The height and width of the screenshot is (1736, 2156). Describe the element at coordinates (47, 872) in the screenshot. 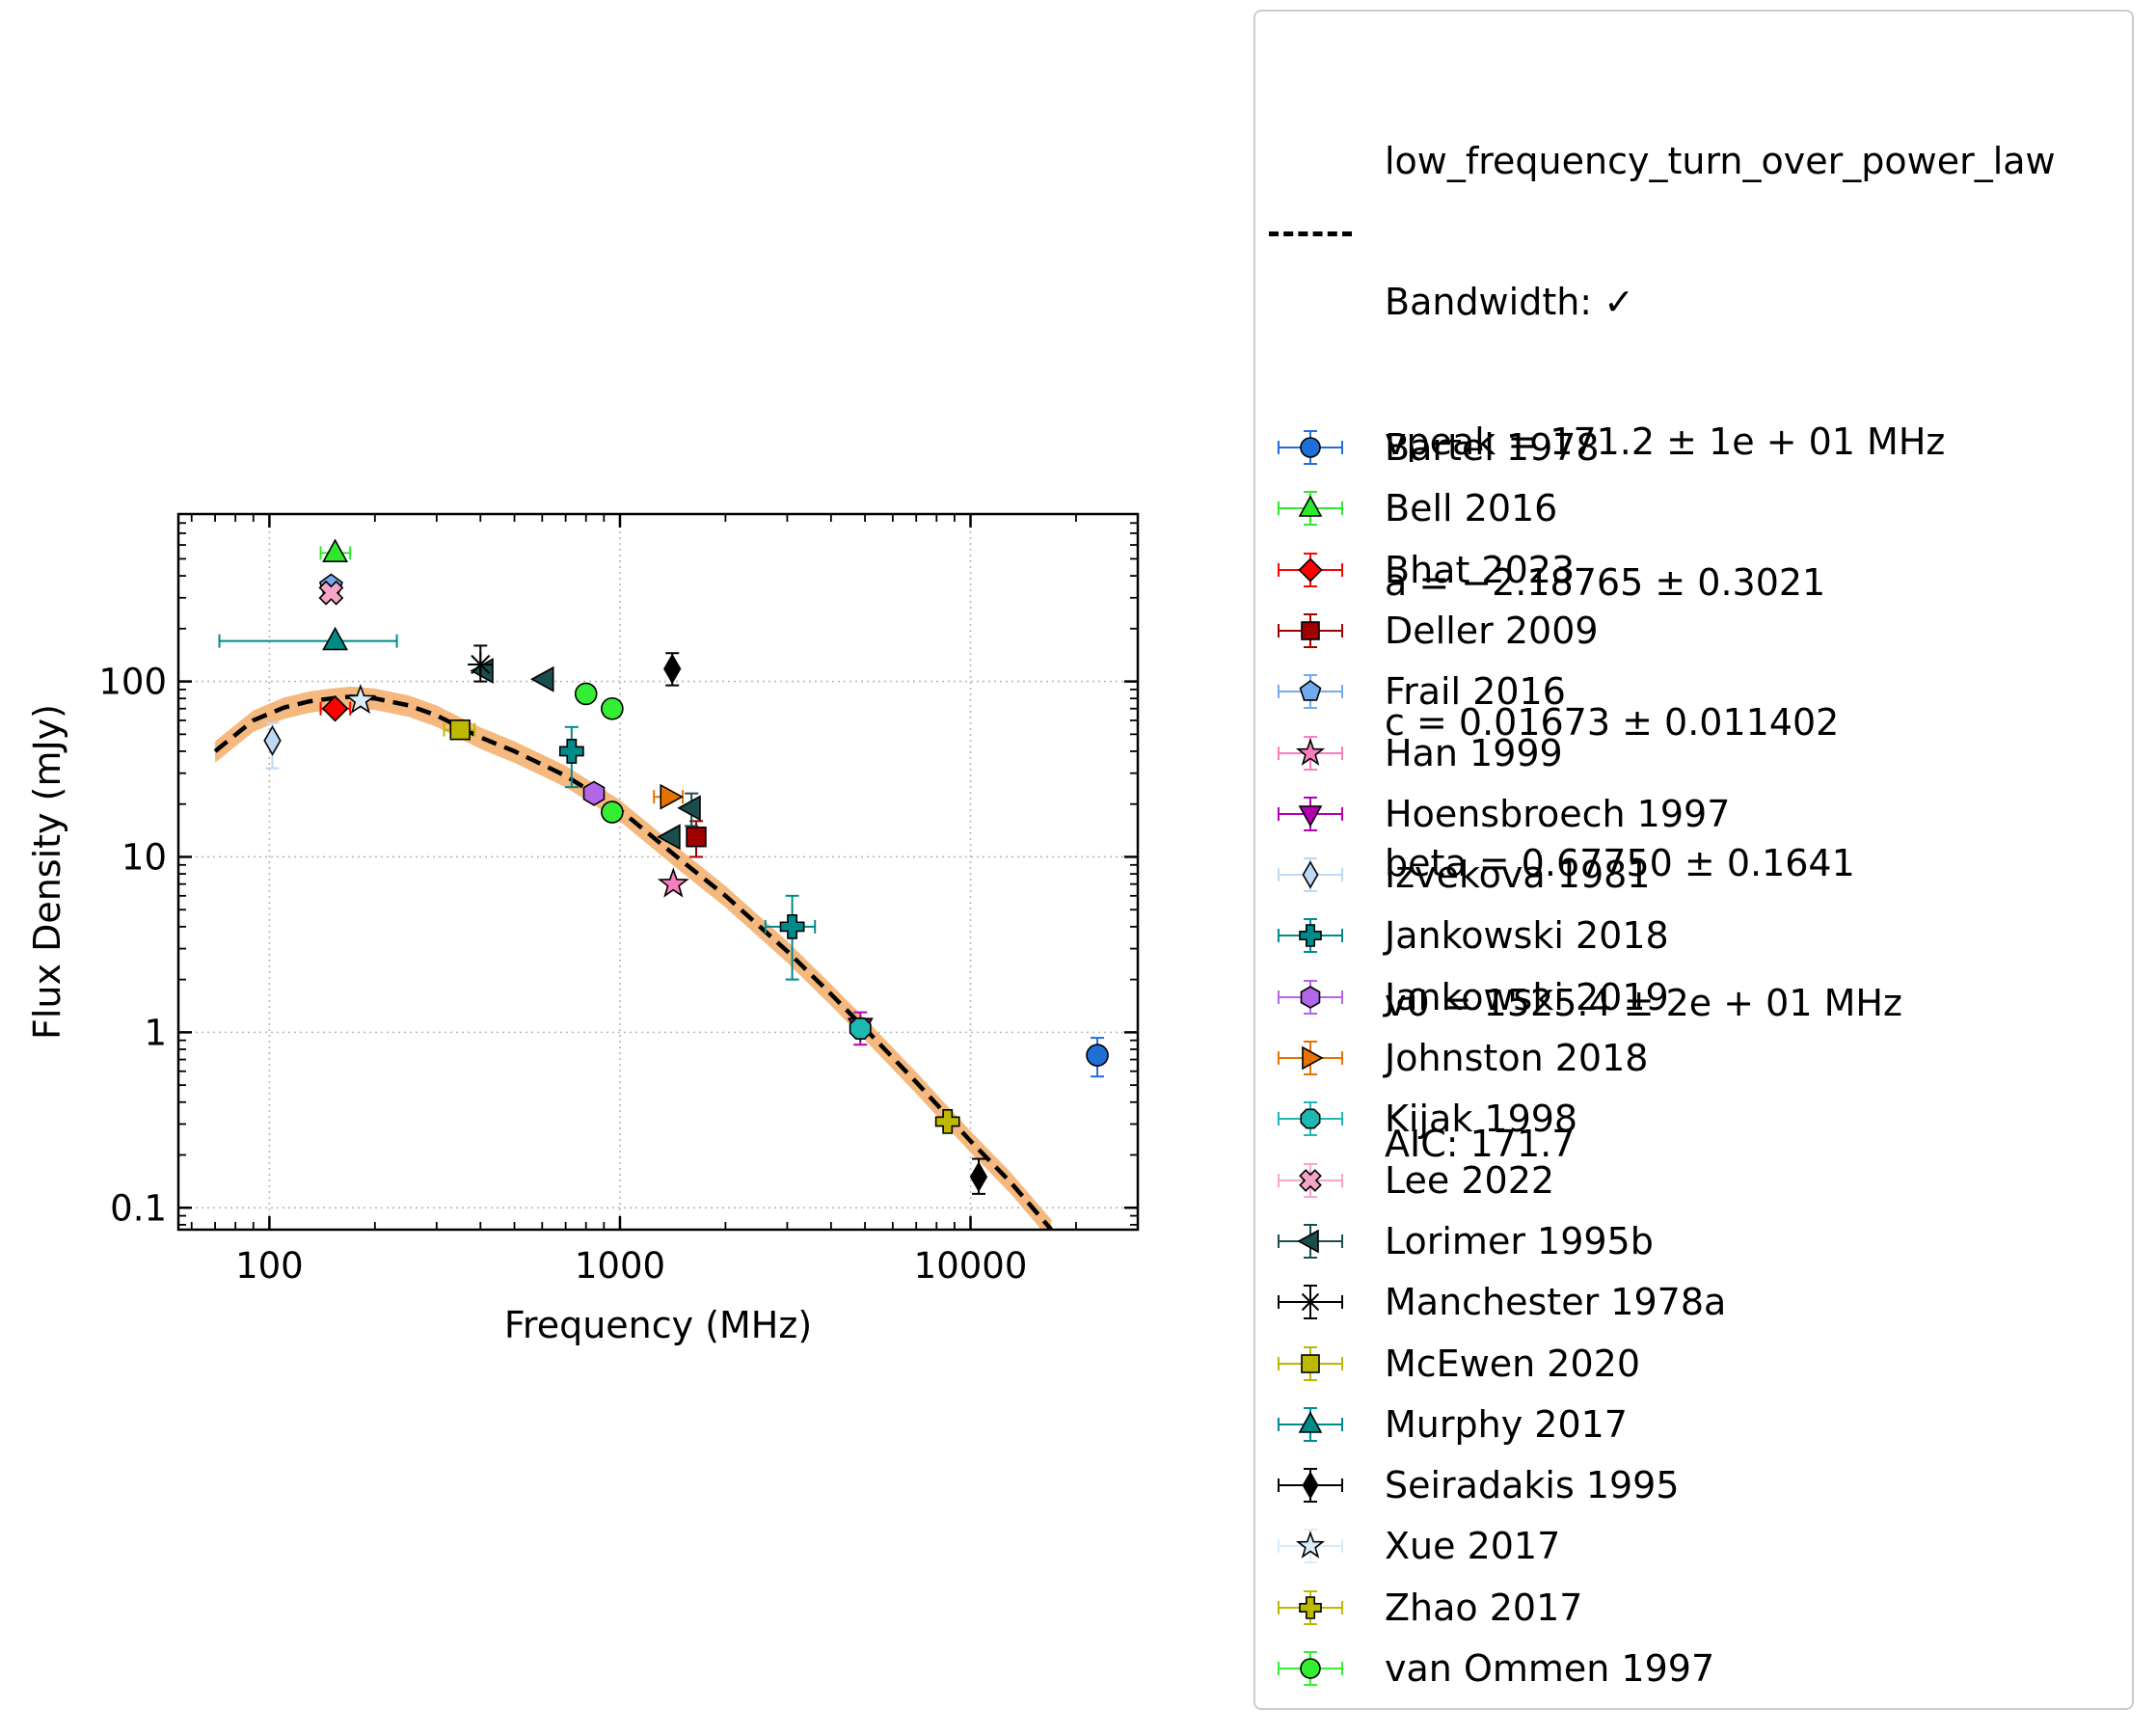

I see `y-axis-label: Flux Density (mJy)` at that location.